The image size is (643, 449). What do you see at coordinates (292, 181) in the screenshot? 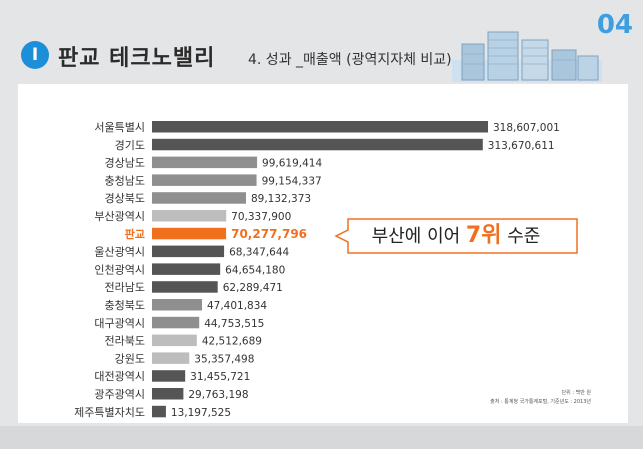
I see `value-label: 99,154,337` at bounding box center [292, 181].